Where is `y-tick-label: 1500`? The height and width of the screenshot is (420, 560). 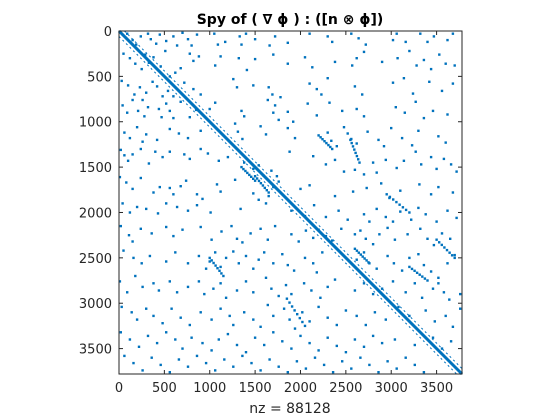 y-tick-label: 1500 is located at coordinates (95, 168).